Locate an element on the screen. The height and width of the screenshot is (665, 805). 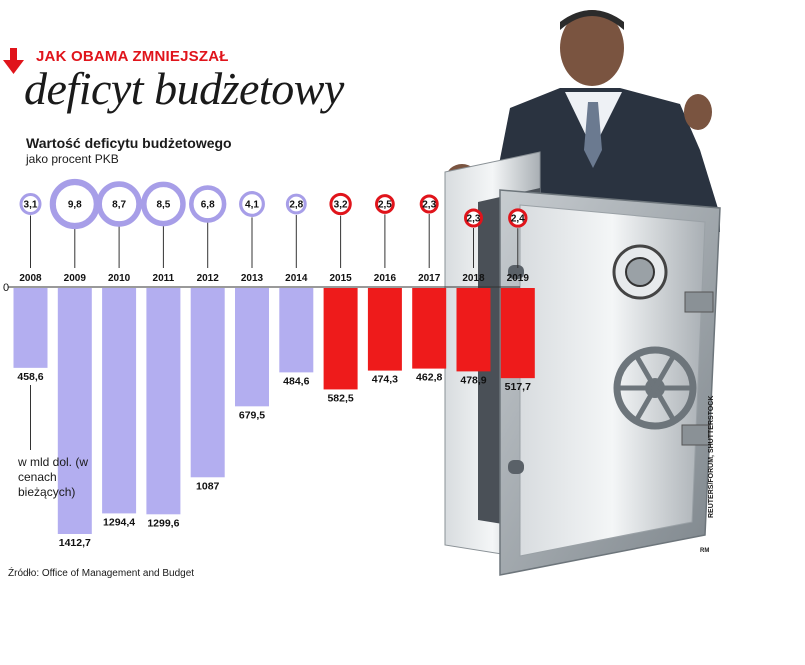
chart-title: Wartość deficytu budżetowego is located at coordinates (129, 143).